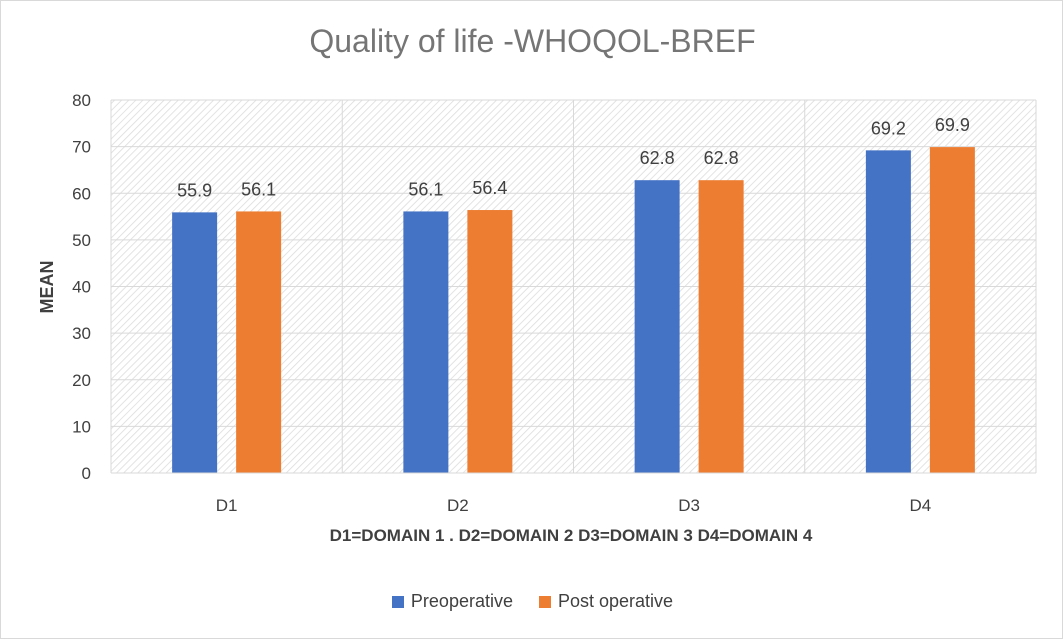 The height and width of the screenshot is (640, 1063). Describe the element at coordinates (81, 426) in the screenshot. I see `y-tick-label: 10` at that location.